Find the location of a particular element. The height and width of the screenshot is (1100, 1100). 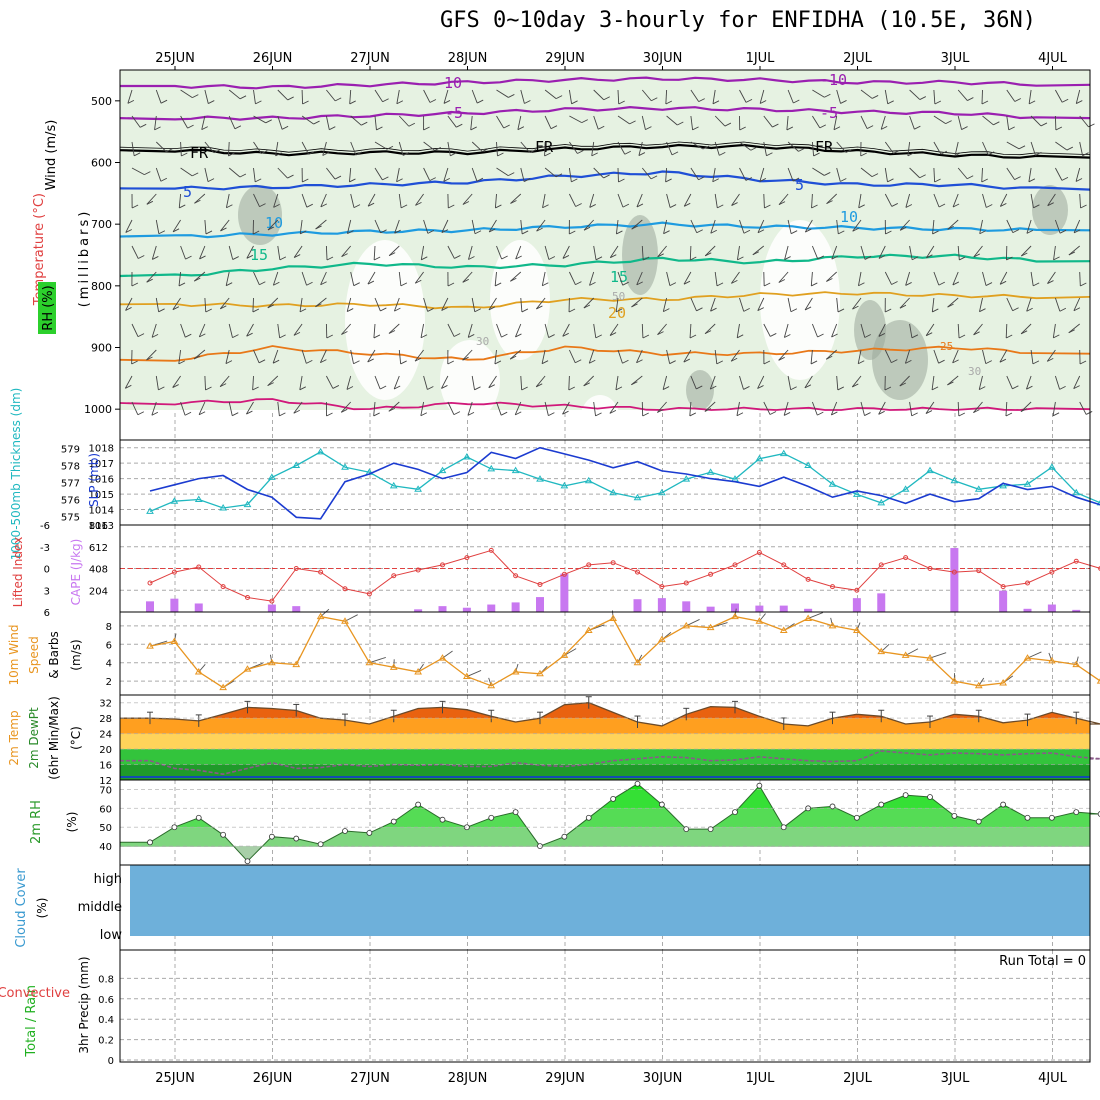

temp-fill-band is located at coordinates (605, 726).